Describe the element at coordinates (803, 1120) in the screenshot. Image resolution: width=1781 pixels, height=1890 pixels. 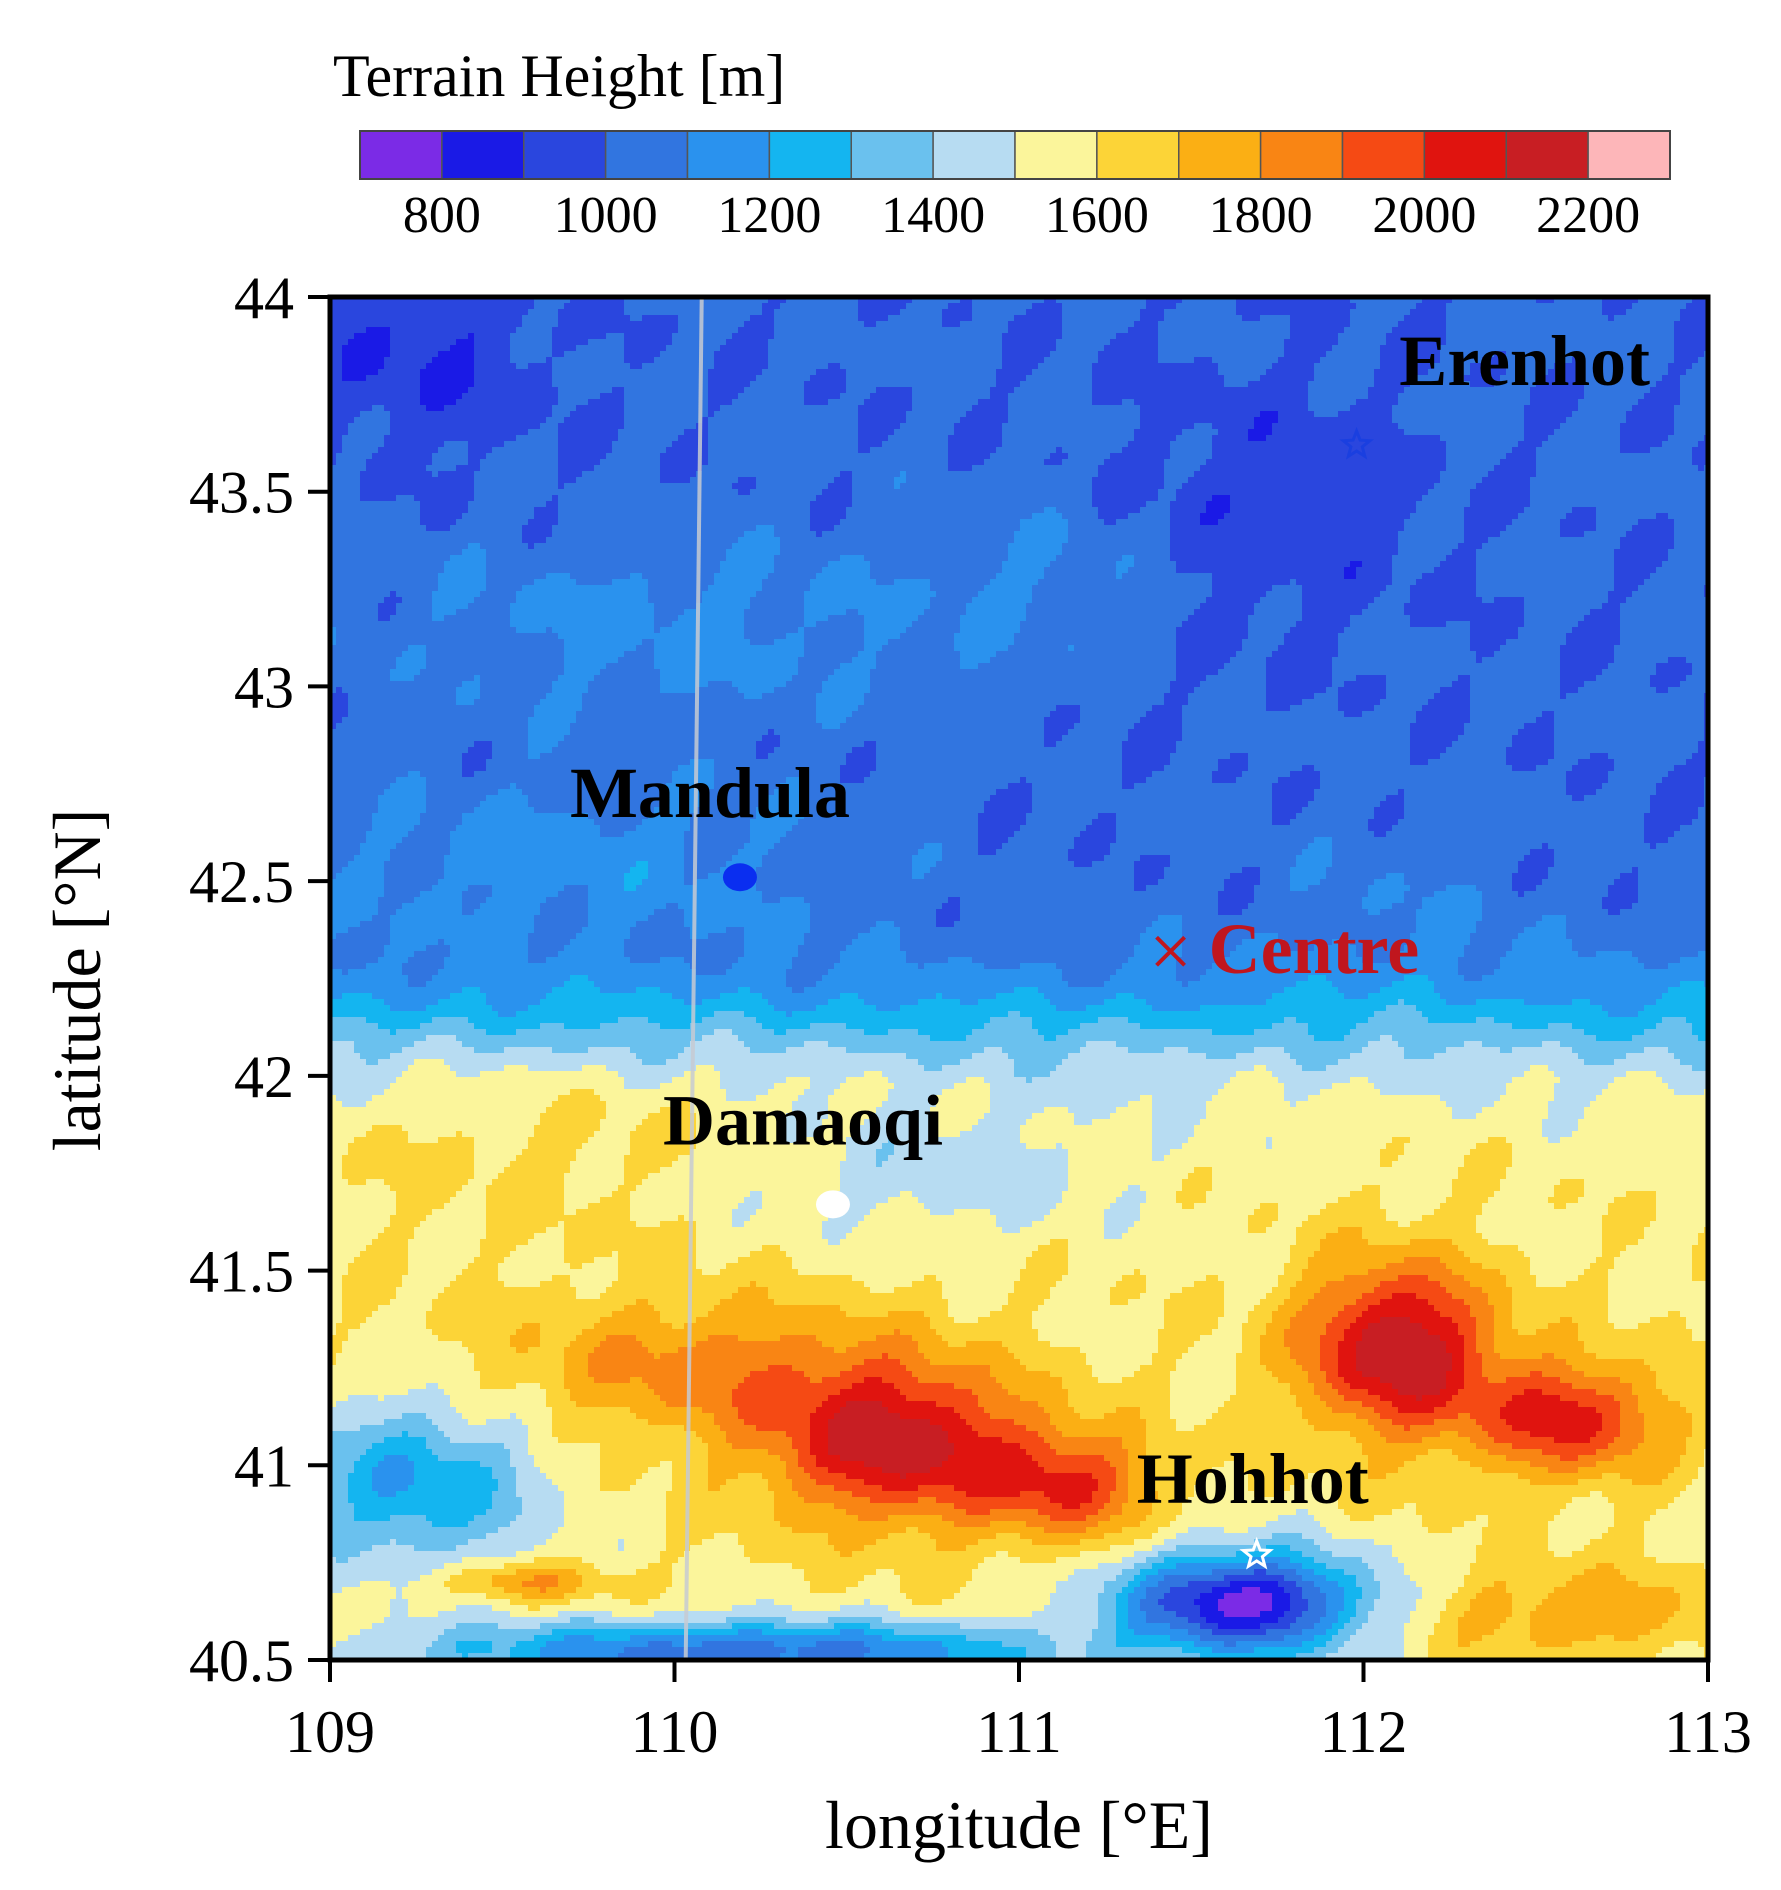
I see `damaoqi-label: Damaoqi` at that location.